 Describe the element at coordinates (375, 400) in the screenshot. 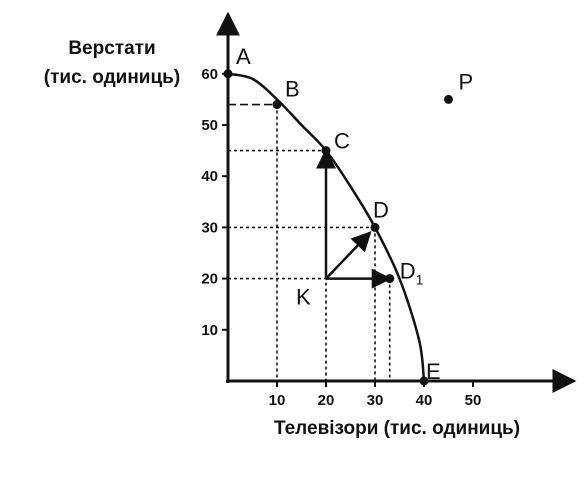

I see `x-tick-label: 30` at that location.